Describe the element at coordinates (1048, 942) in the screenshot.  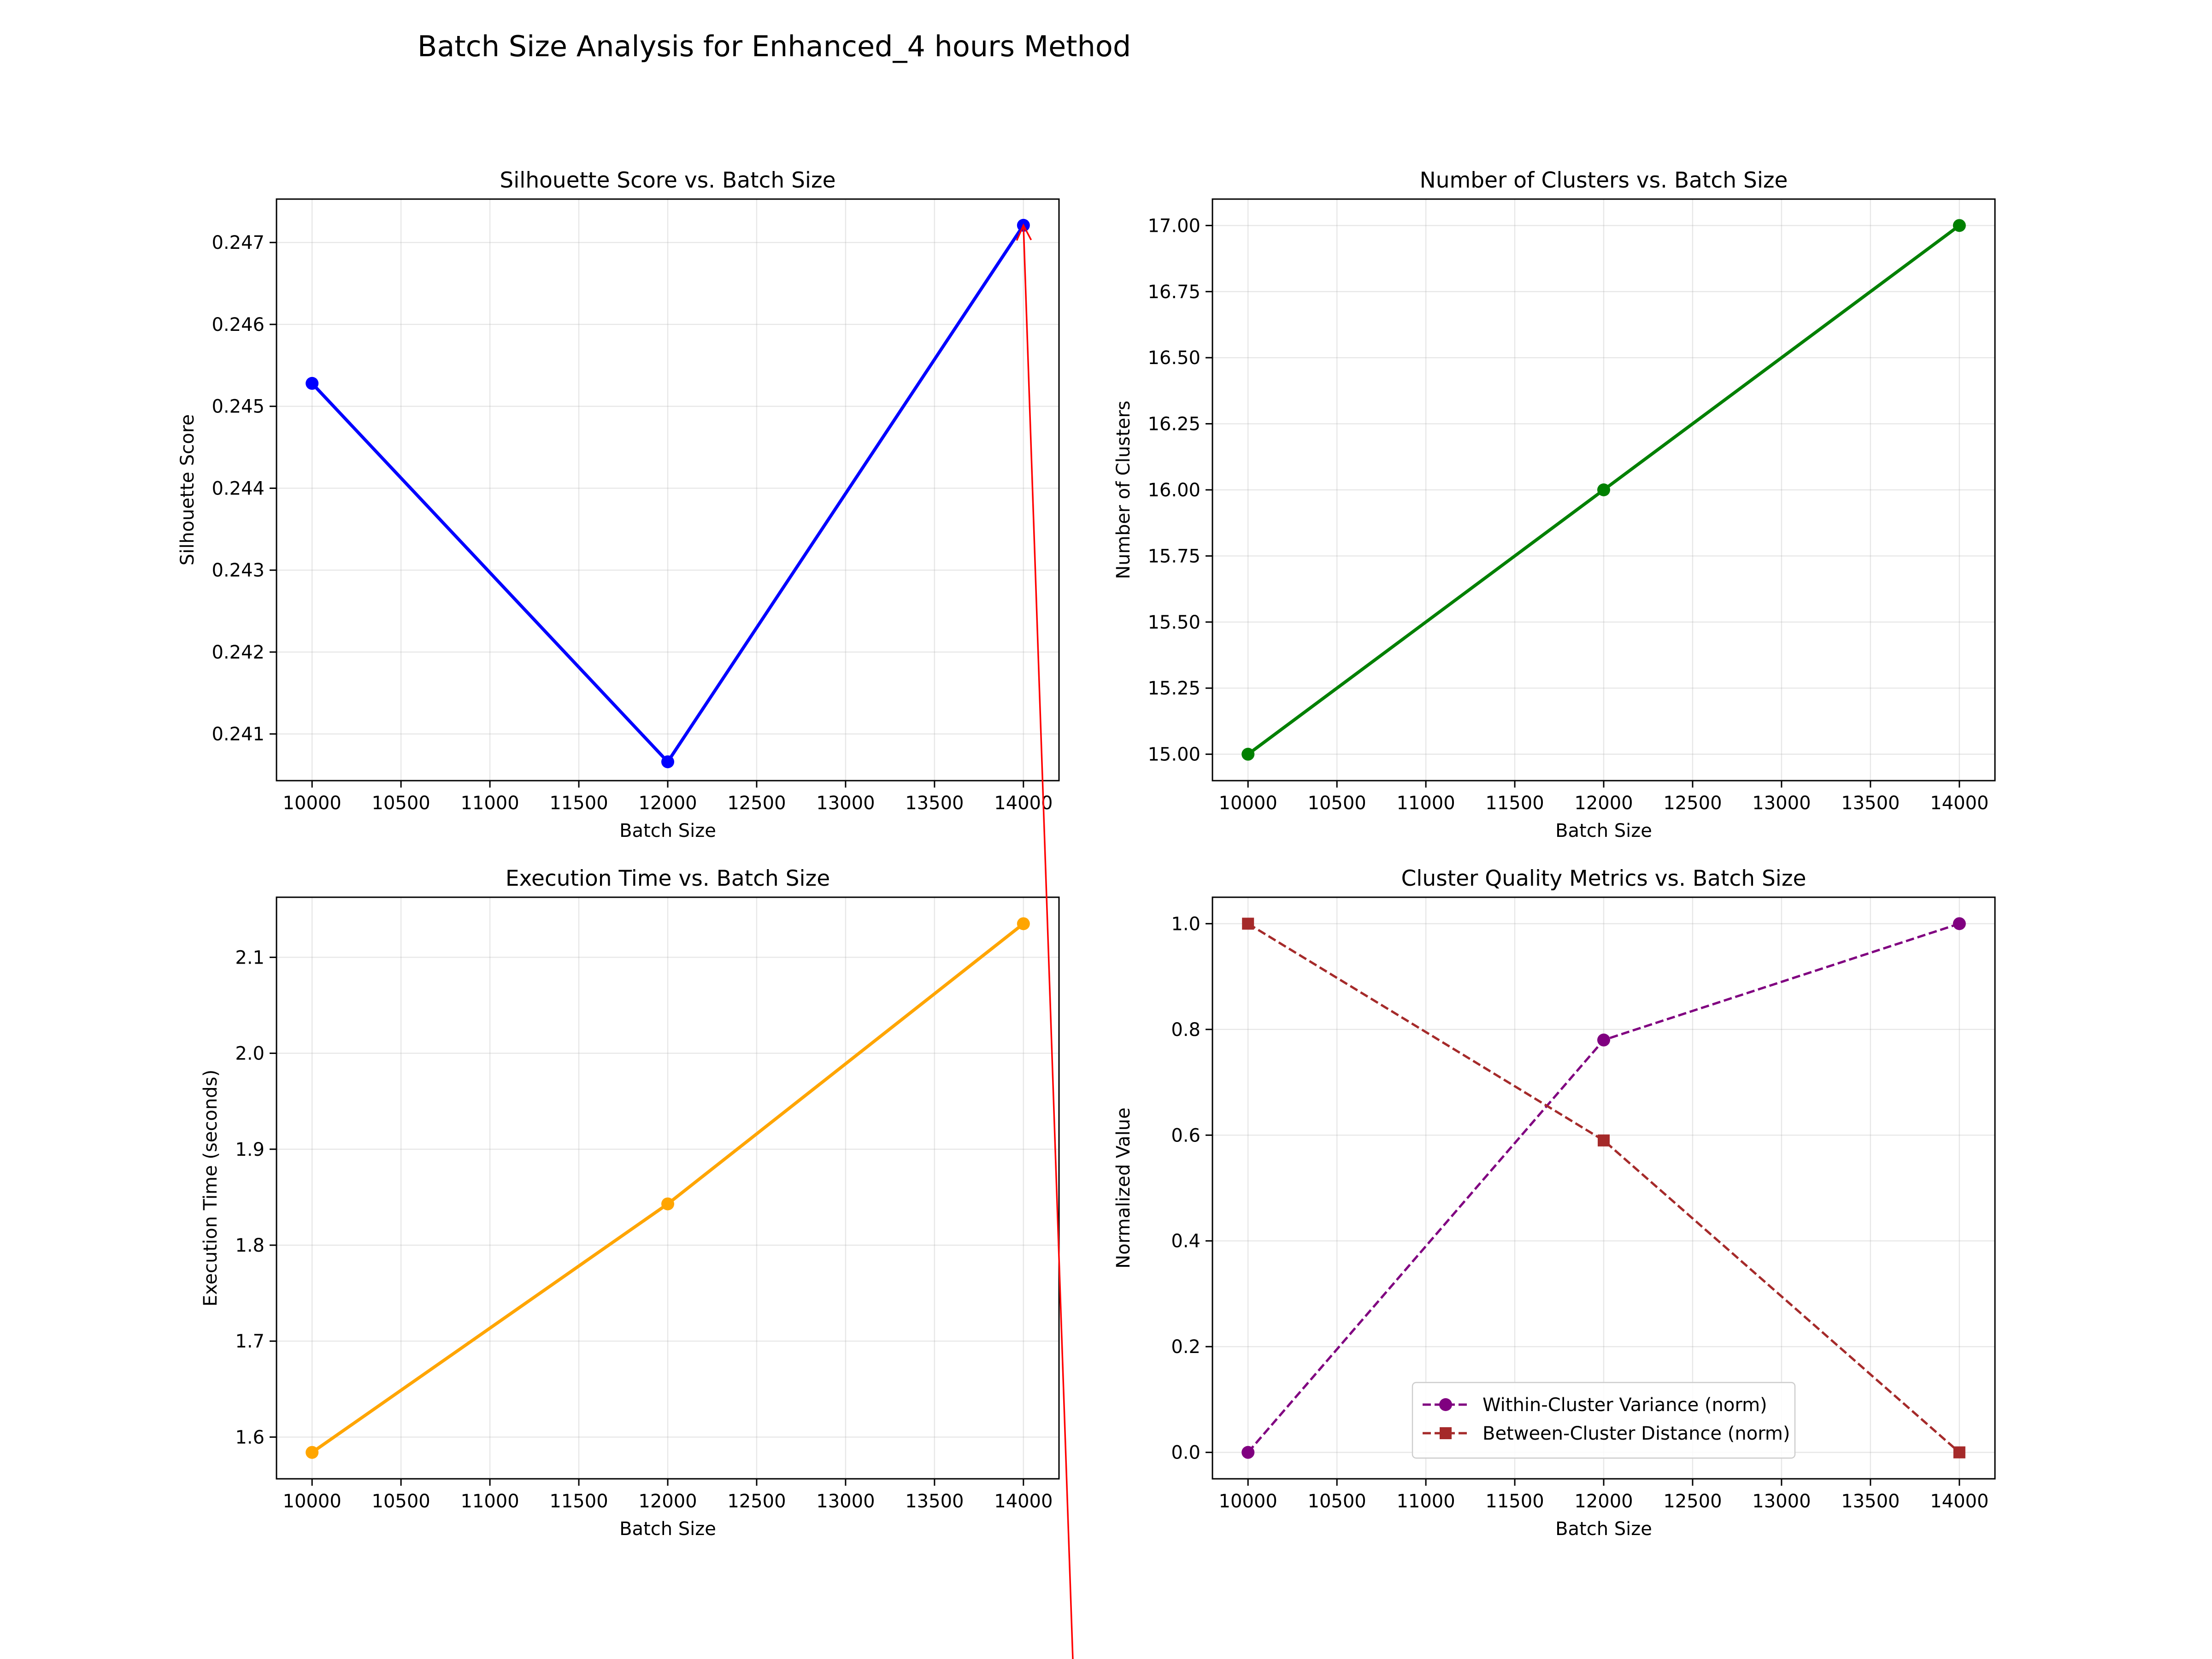
I see `annotation-arrow-shaft` at that location.